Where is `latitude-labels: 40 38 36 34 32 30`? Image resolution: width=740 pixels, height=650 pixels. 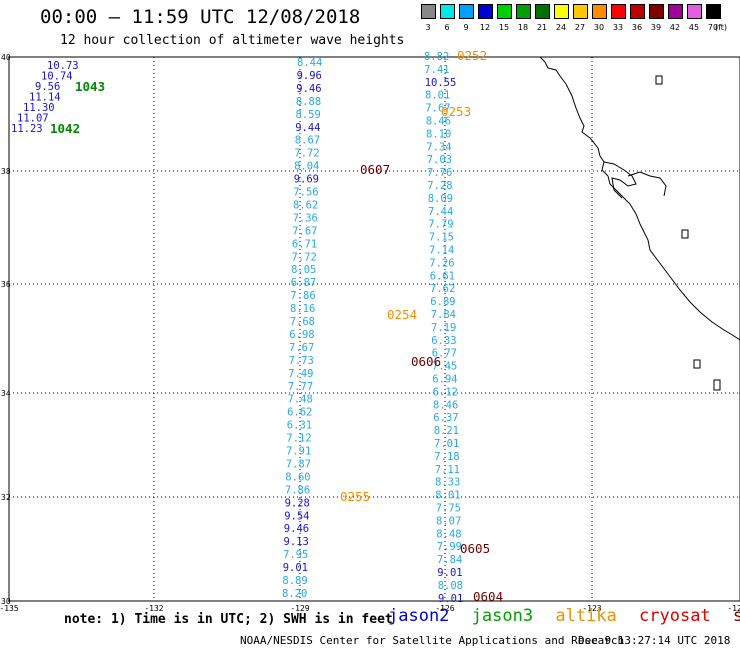 latitude-labels: 40 38 36 34 32 30 is located at coordinates (6, 329).